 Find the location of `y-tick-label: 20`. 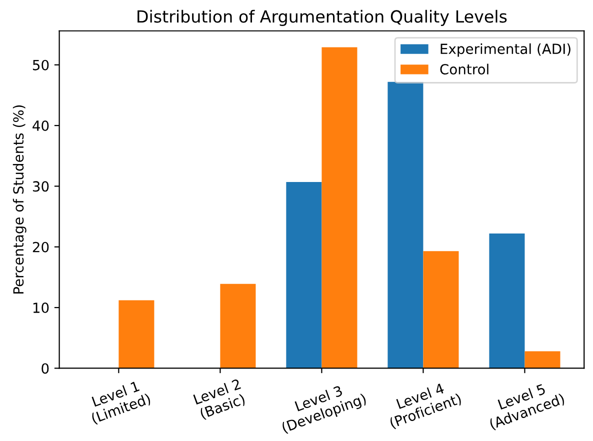

y-tick-label: 20 is located at coordinates (40, 247).